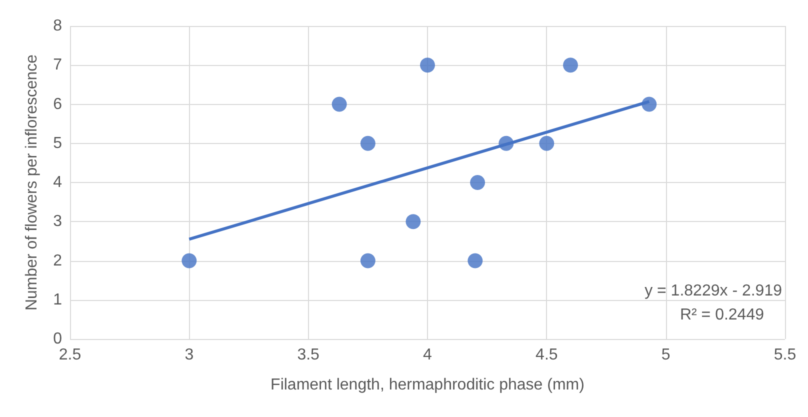 The image size is (808, 417). Describe the element at coordinates (722, 315) in the screenshot. I see `annotation: R² = 0.2449` at that location.